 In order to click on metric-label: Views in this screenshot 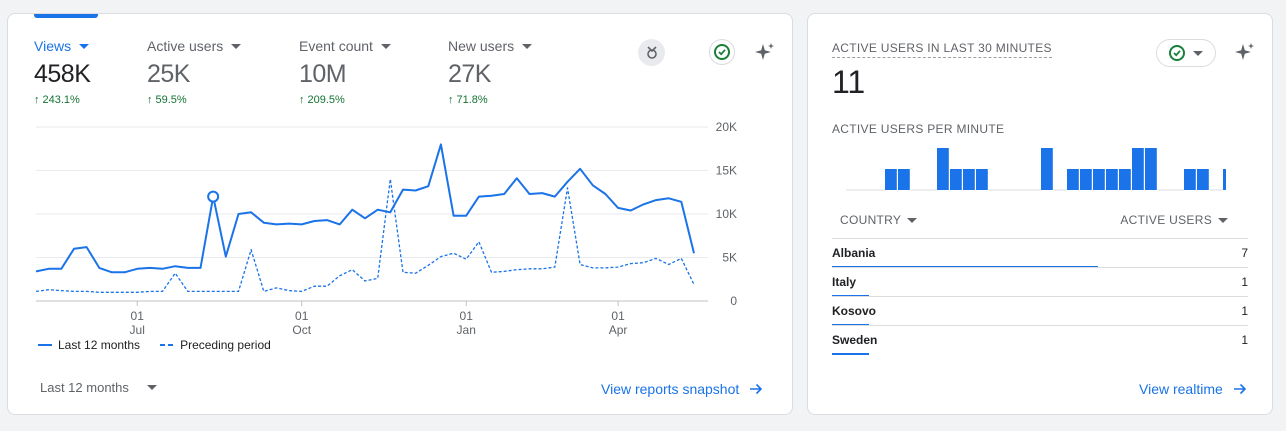, I will do `click(53, 46)`.